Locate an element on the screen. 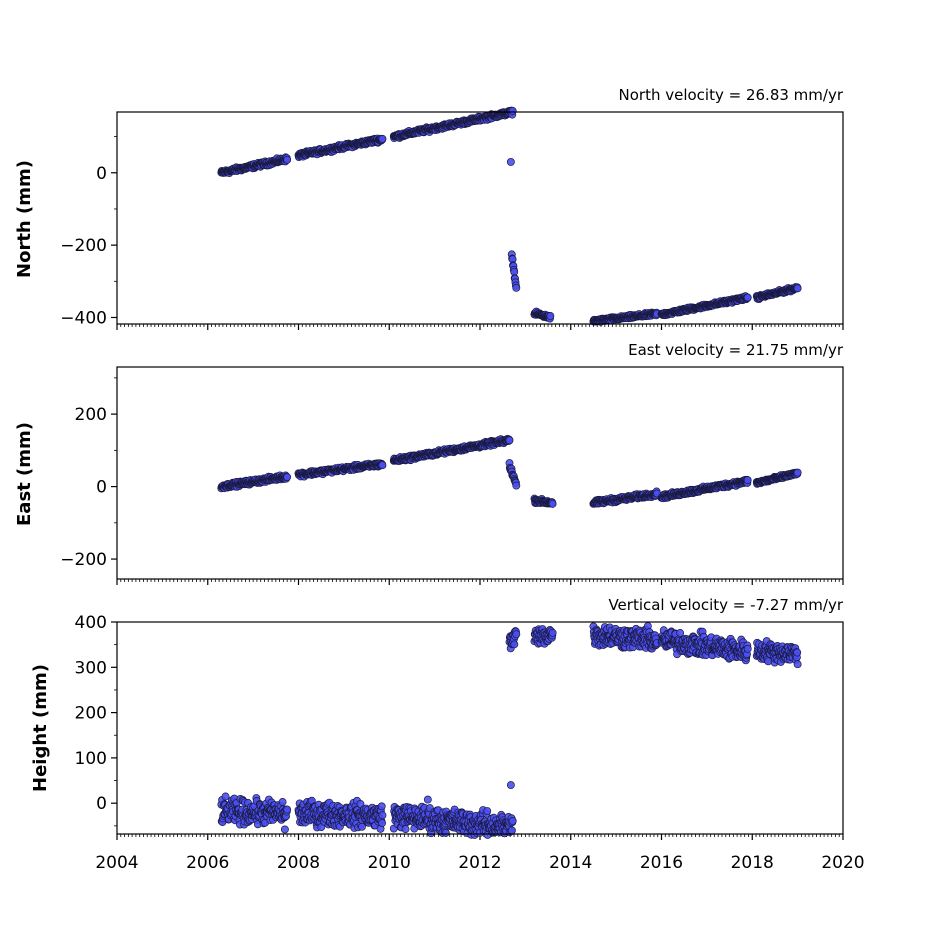  east-axis-label: East (mm) is located at coordinates (24, 474).